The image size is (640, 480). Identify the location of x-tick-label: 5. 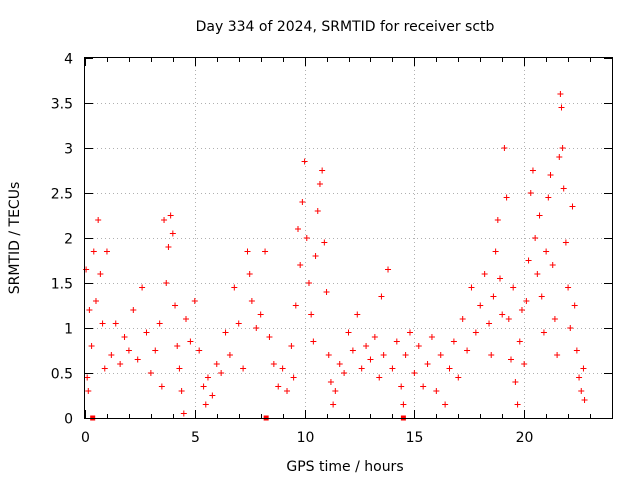
(195, 438).